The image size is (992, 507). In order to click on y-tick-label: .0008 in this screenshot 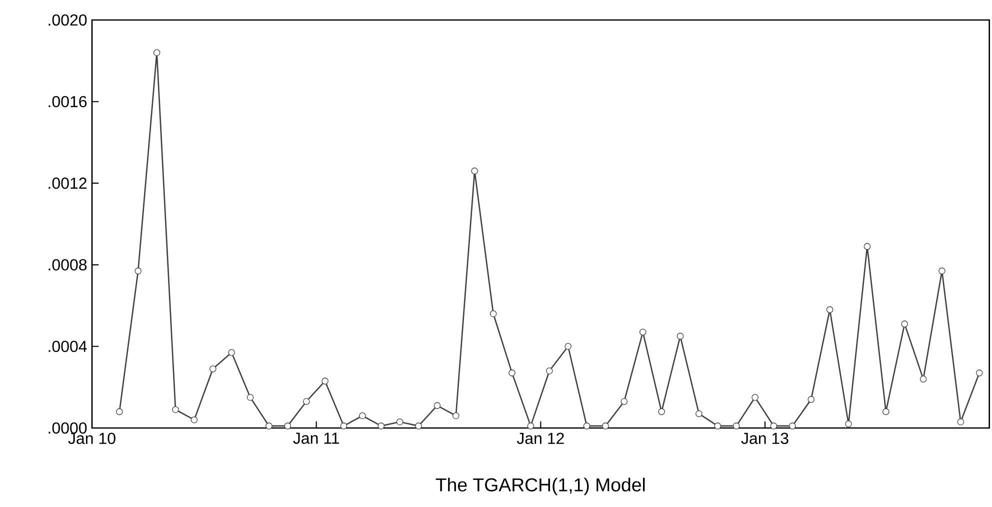, I will do `click(67, 264)`.